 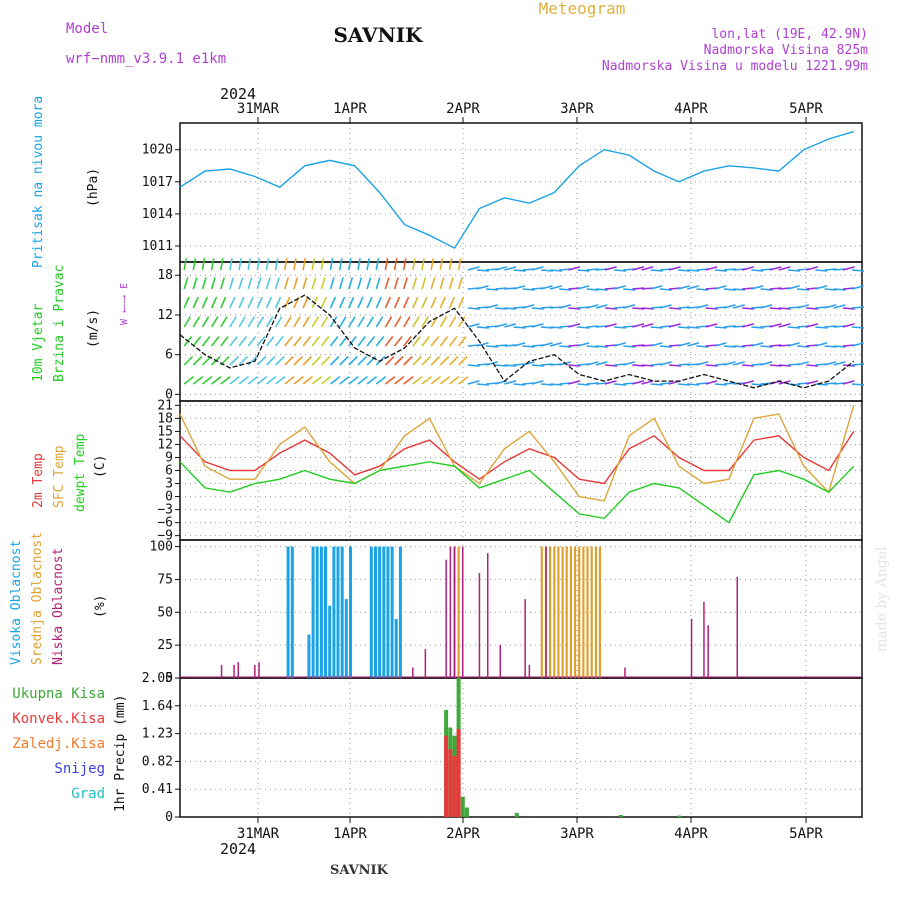 I want to click on cloud-label-2: Srednja Oblacnost, so click(x=37, y=598).